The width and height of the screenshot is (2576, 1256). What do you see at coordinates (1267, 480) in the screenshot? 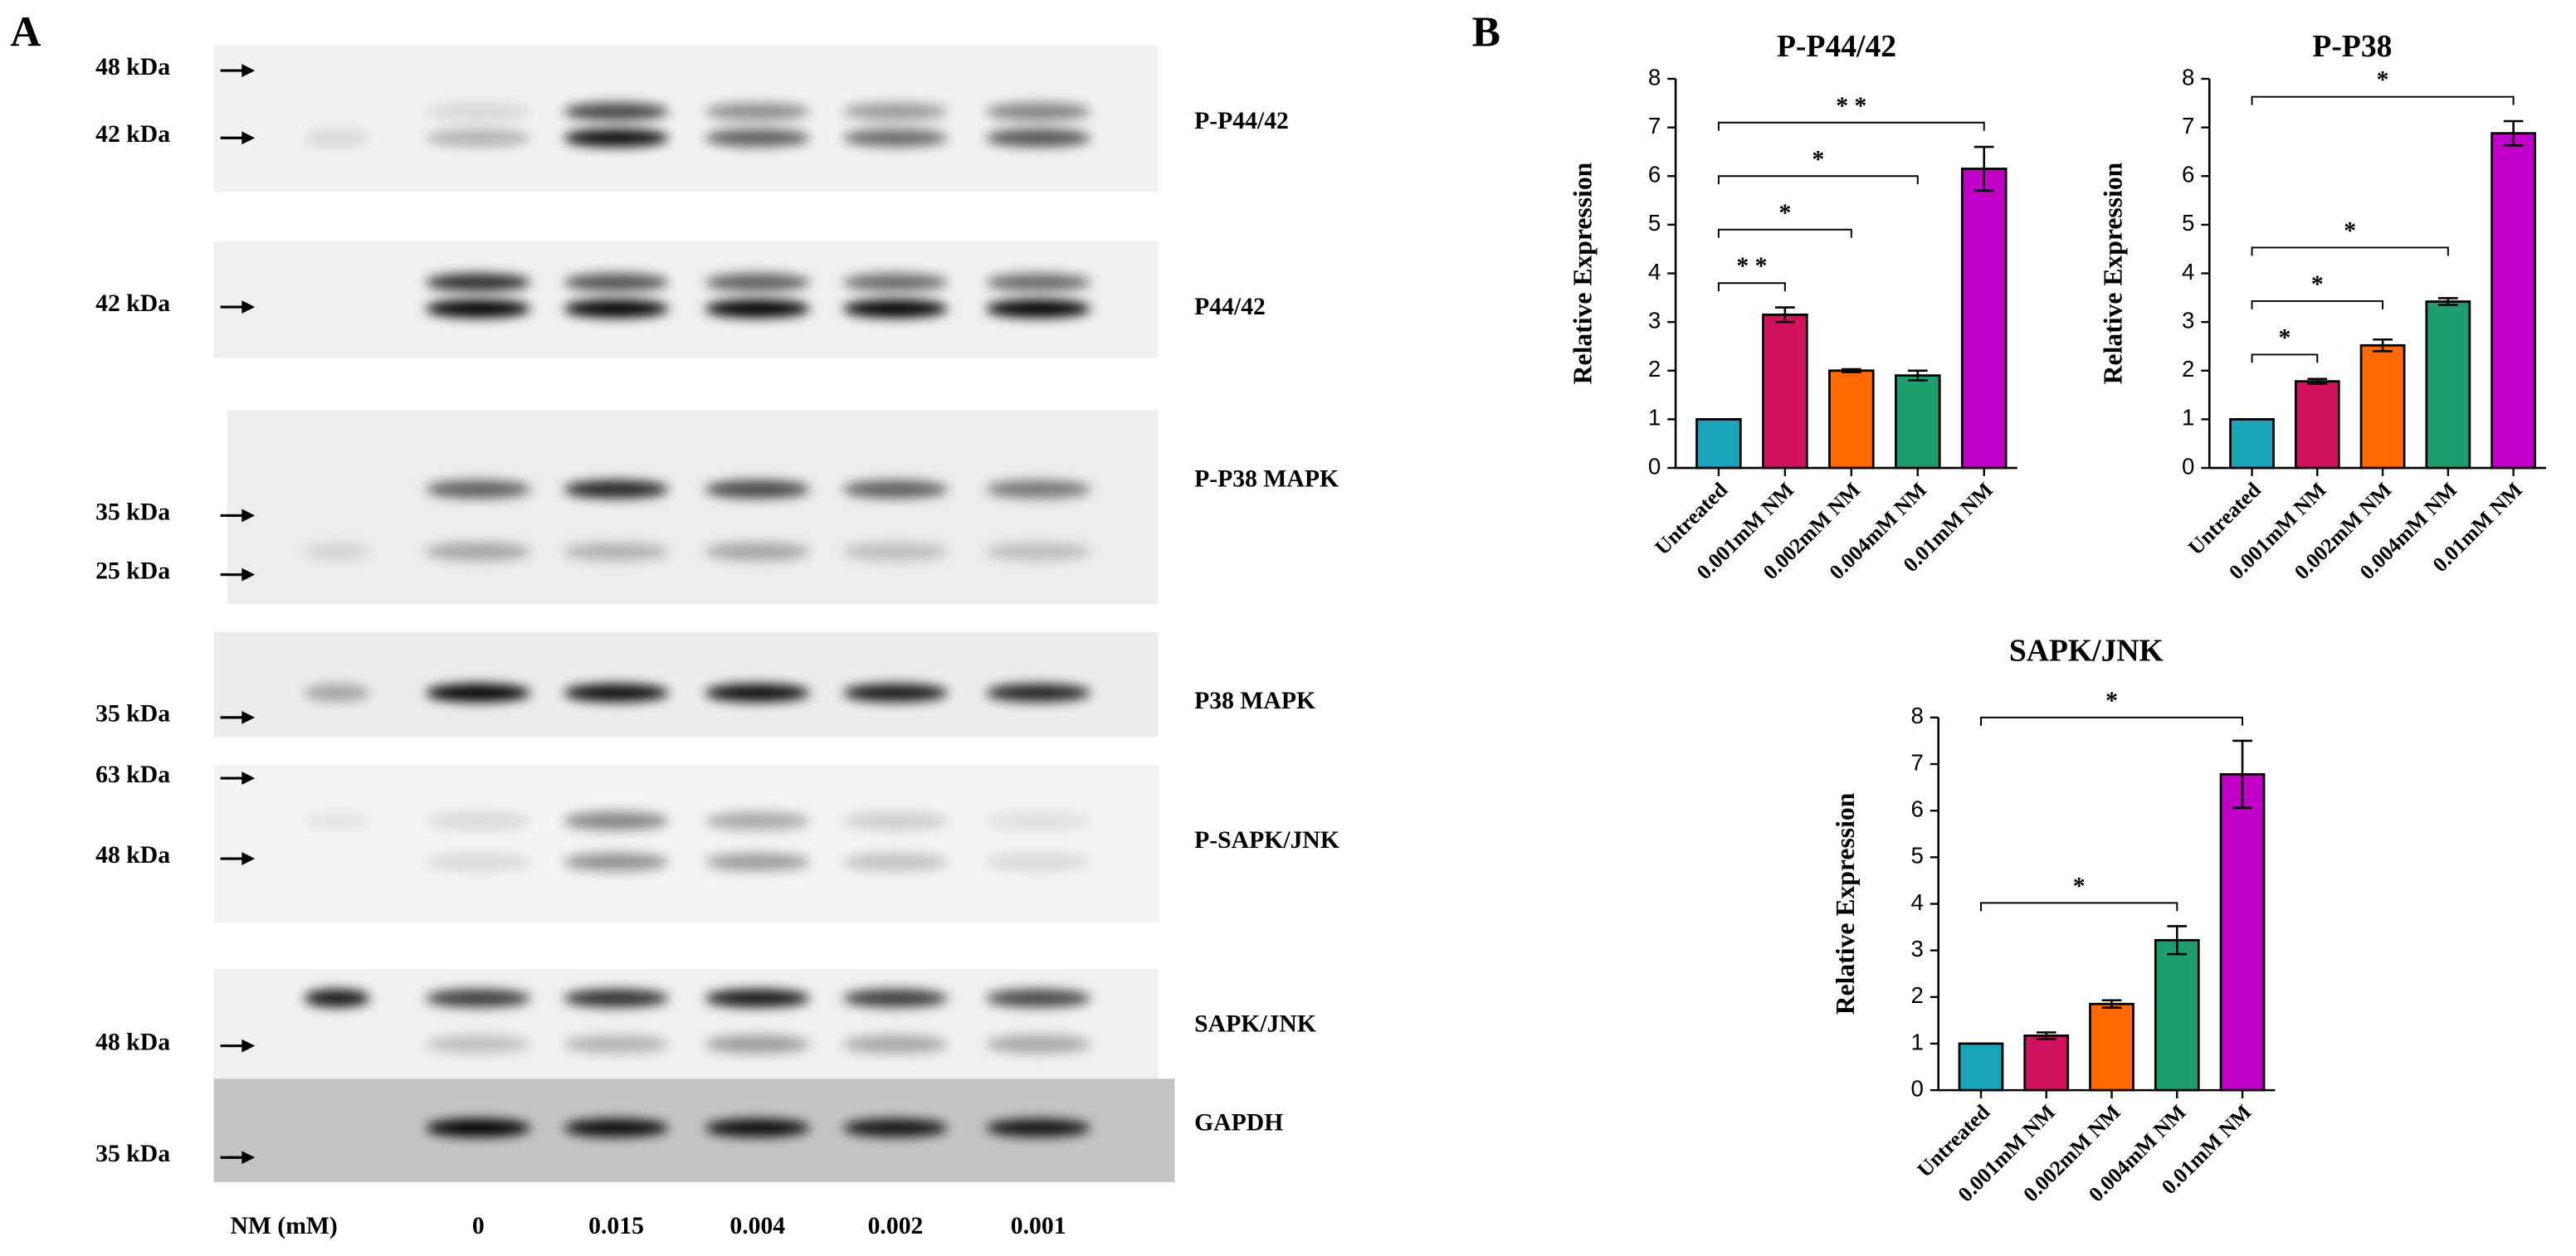
I see `protein-label: P-P38 MAPK` at bounding box center [1267, 480].